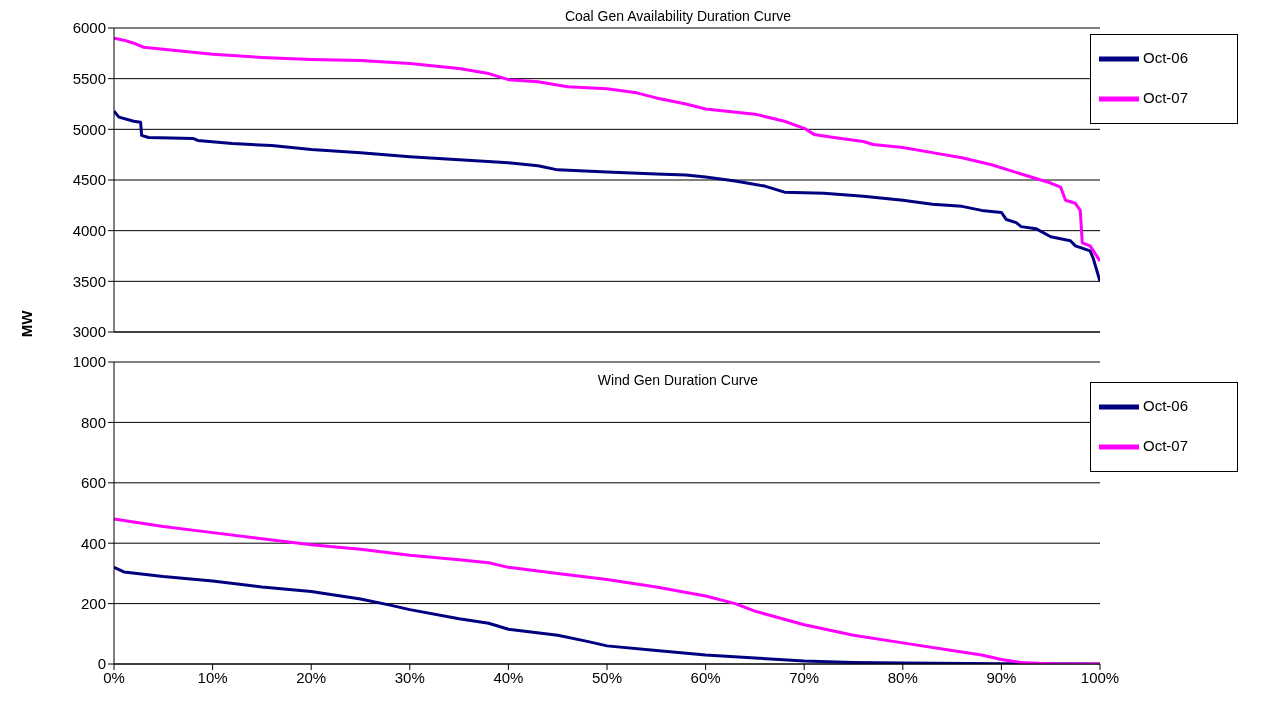 The width and height of the screenshot is (1284, 707). Describe the element at coordinates (678, 16) in the screenshot. I see `chart-title: Coal Gen Availability Duration Curve` at that location.